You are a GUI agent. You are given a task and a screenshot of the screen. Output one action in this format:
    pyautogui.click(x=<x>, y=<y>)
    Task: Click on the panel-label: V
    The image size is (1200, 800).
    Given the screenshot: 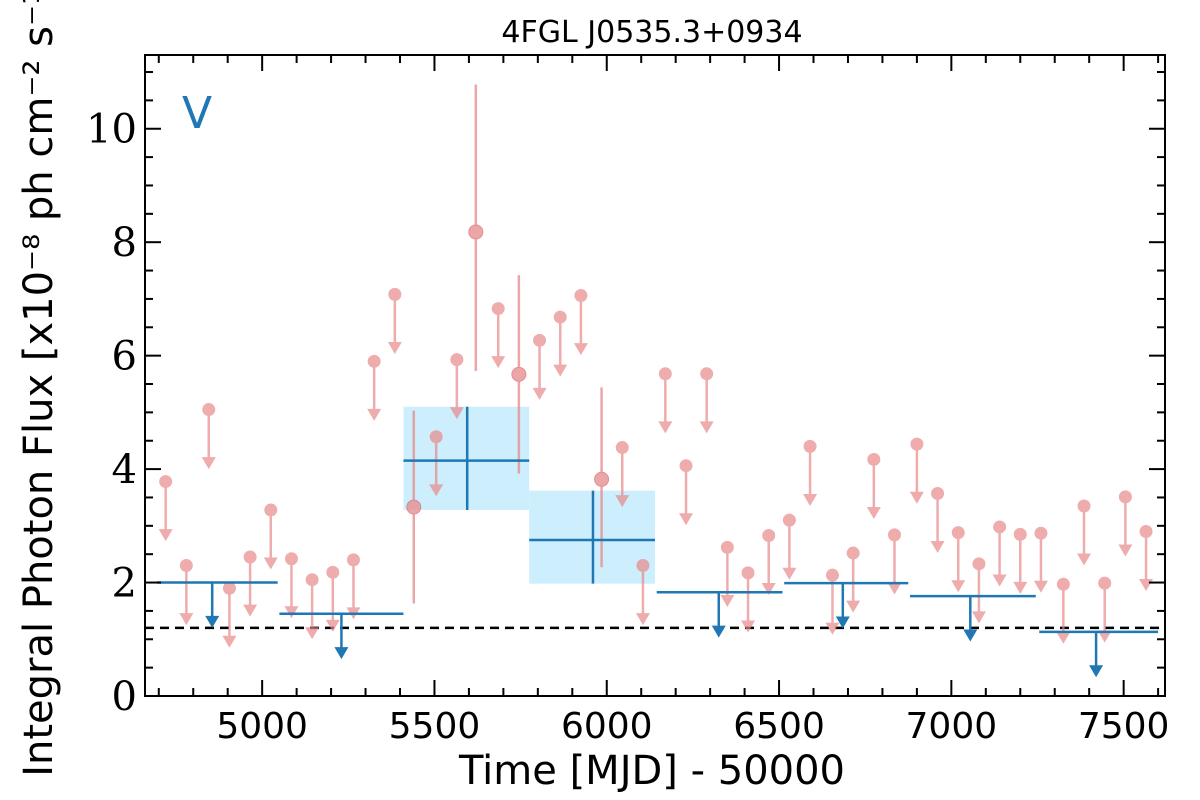 What is the action you would take?
    pyautogui.click(x=197, y=113)
    